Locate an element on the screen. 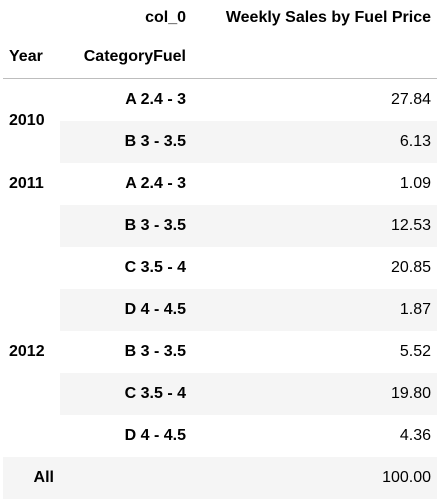 The width and height of the screenshot is (437, 503). table-row: D 4 - 4.5 1.87 is located at coordinates (220, 310).